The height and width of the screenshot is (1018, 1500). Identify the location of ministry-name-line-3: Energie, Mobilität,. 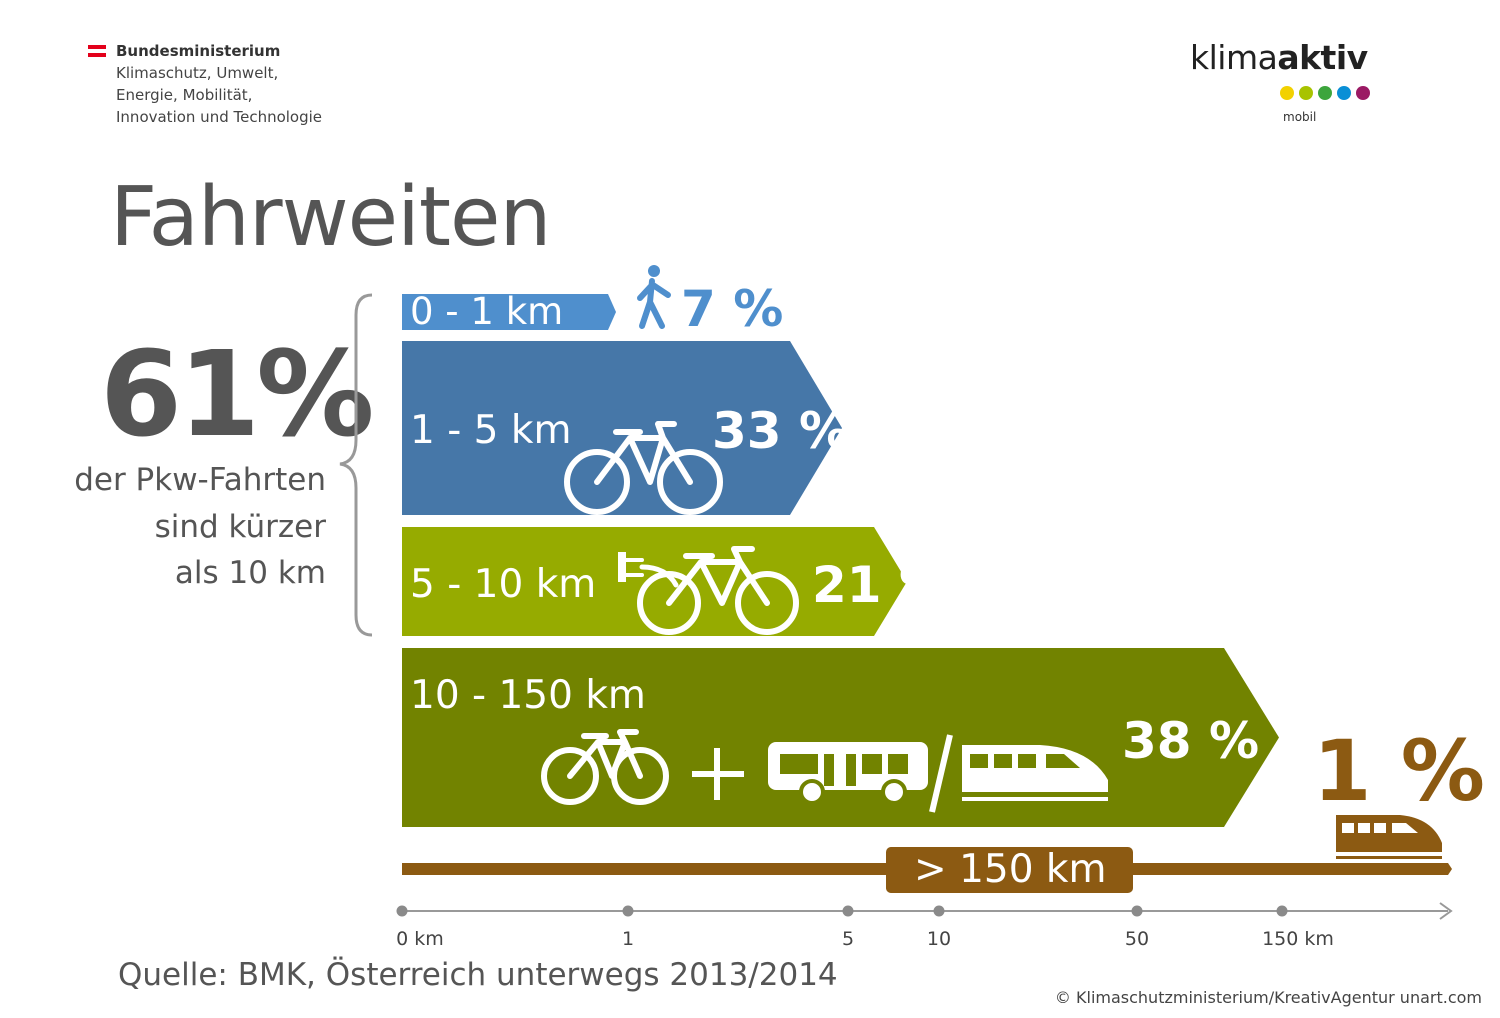
(184, 95).